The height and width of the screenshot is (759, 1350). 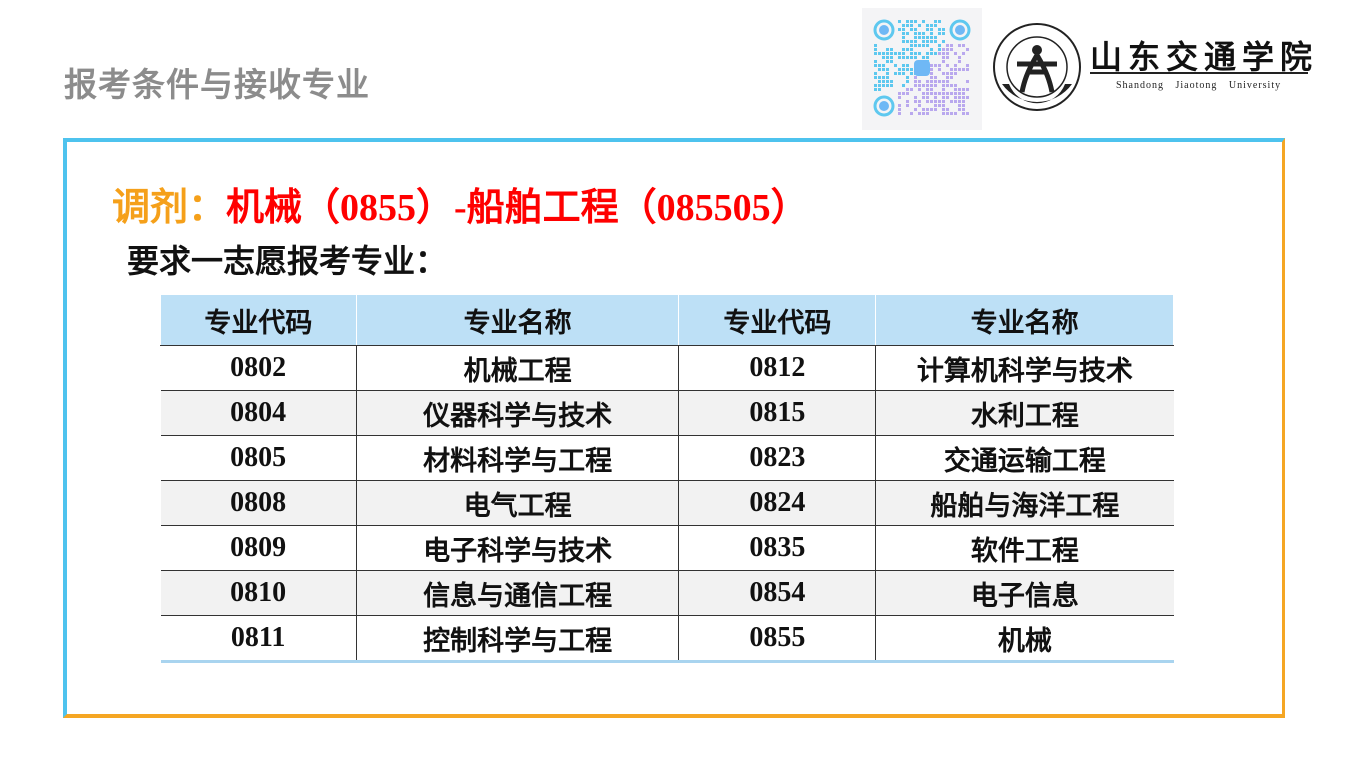 I want to click on major-code-cell: 0811, so click(x=258, y=638).